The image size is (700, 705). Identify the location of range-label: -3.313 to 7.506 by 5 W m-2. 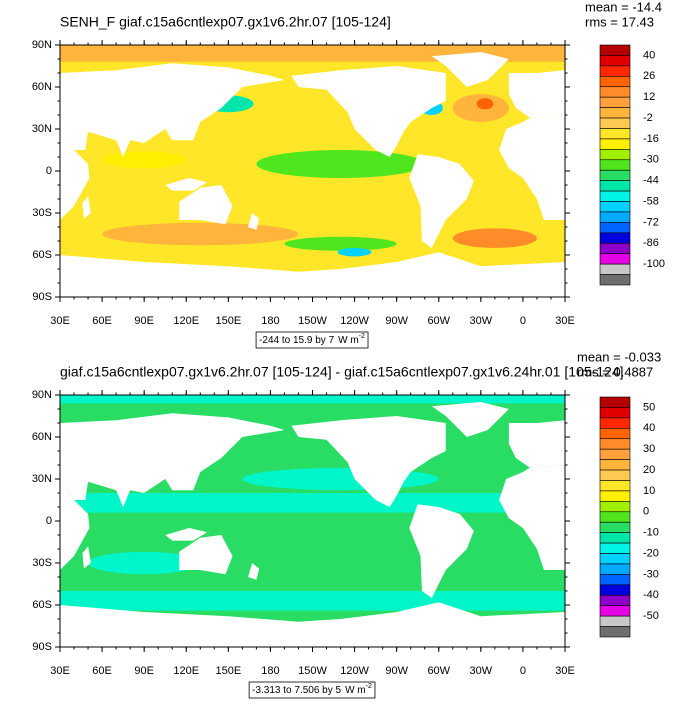
(312, 689).